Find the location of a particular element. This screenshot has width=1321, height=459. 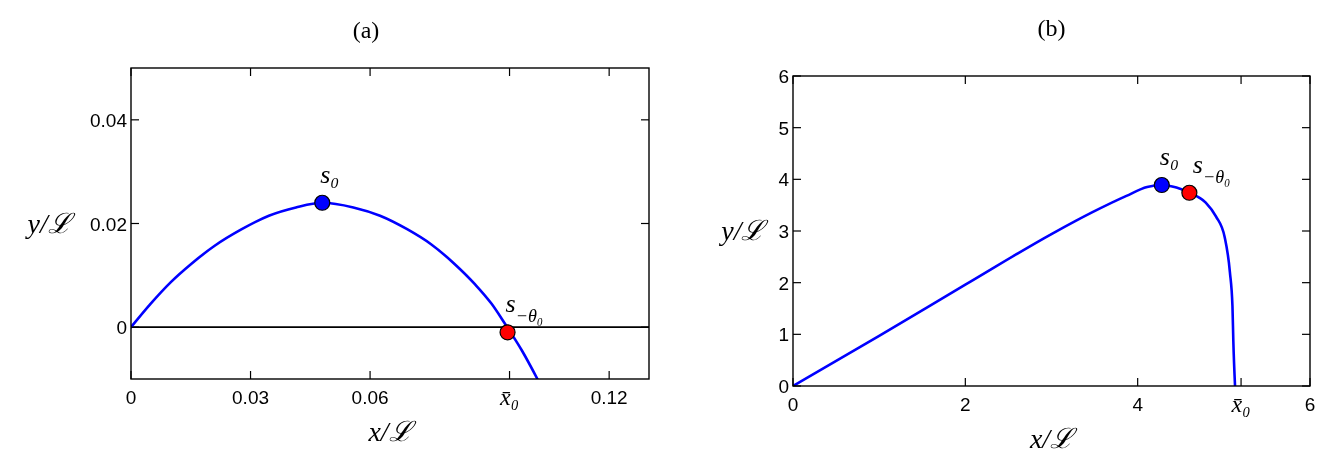

y-tick-label: 0.02 is located at coordinates (108, 223).